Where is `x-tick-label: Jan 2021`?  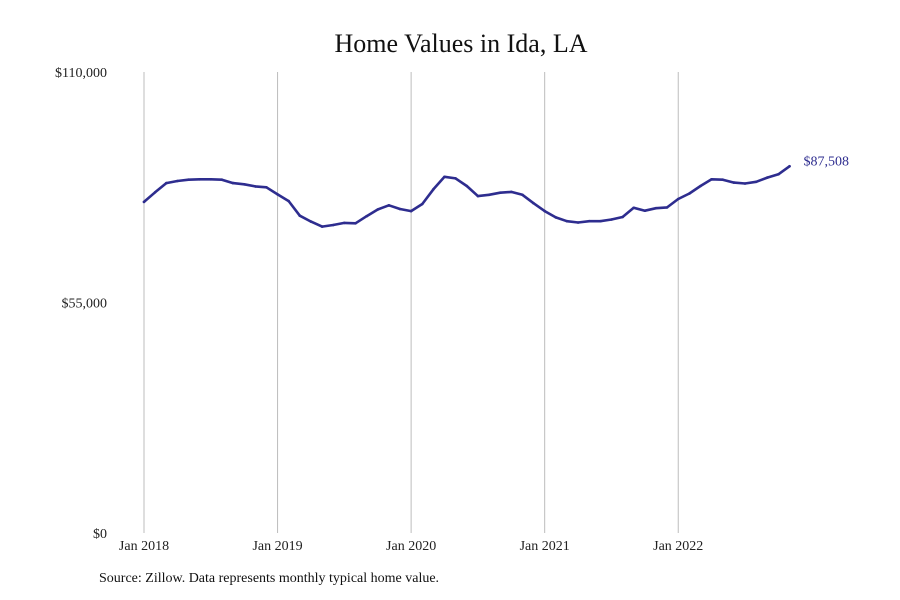
x-tick-label: Jan 2021 is located at coordinates (545, 546).